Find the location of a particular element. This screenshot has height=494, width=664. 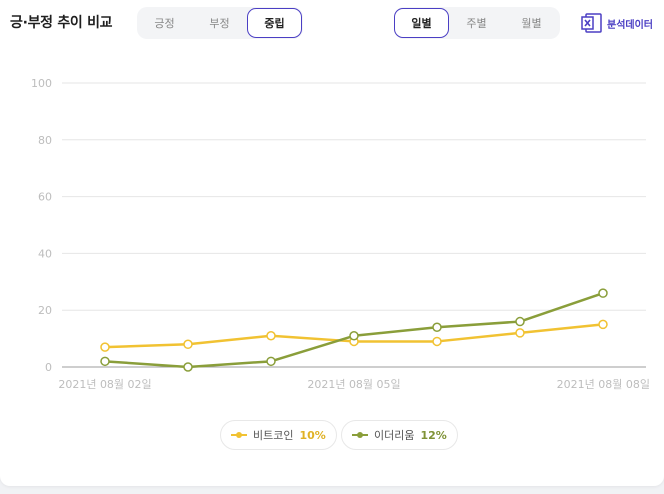

sentiment-segmented-control: 긍정 부정 중립 is located at coordinates (220, 23).